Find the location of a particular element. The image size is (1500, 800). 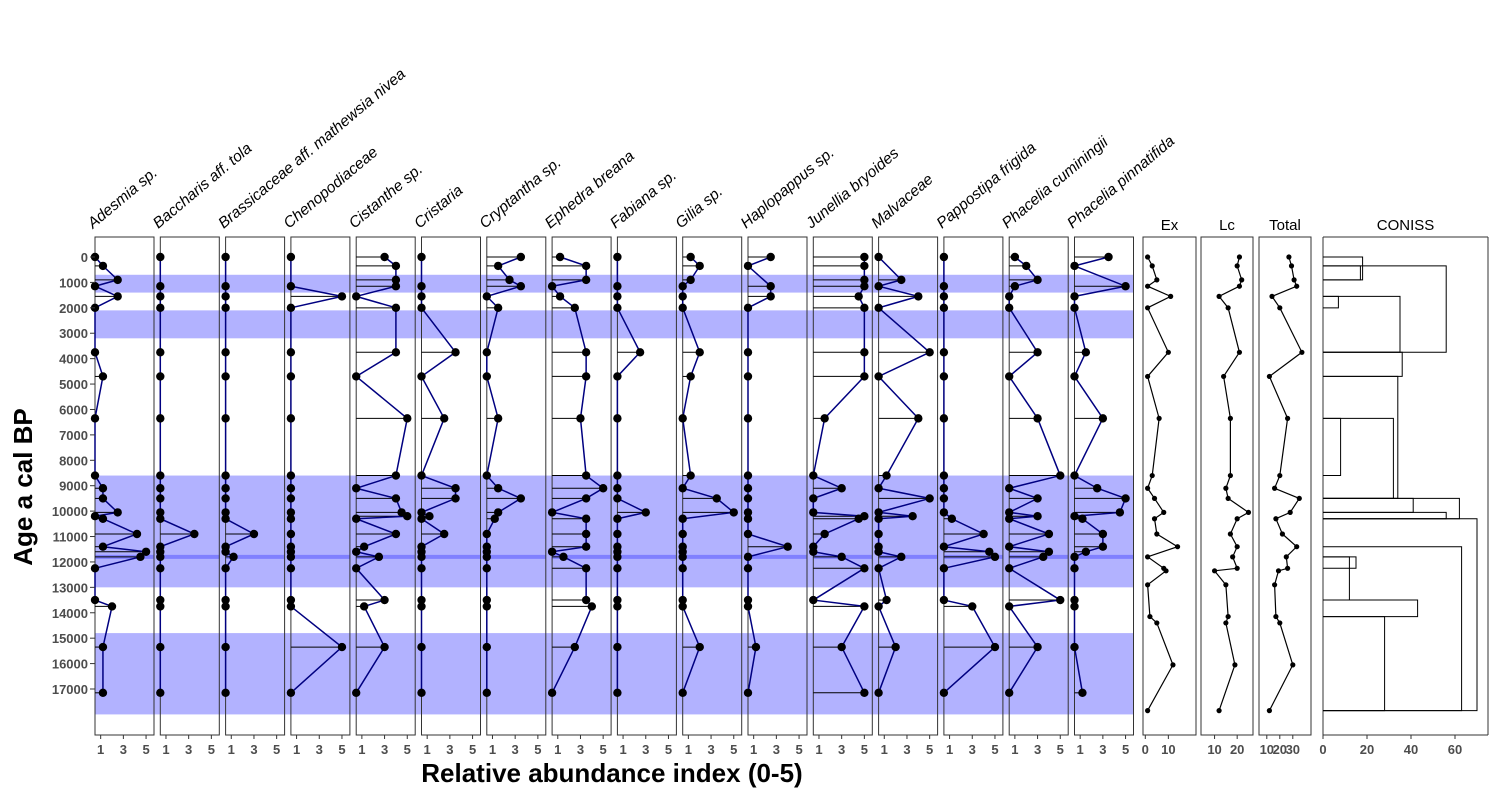

summary-line is located at coordinates (1162, 483).